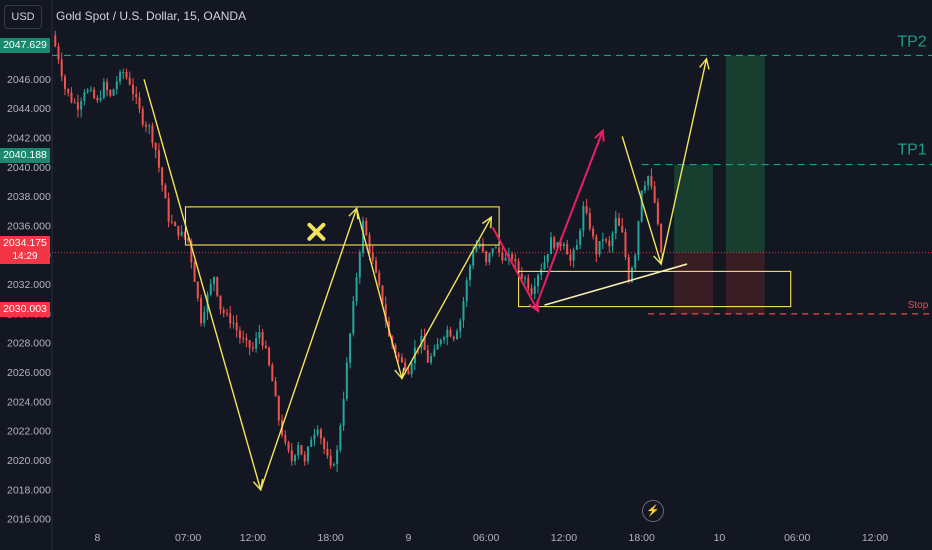 Image resolution: width=932 pixels, height=550 pixels. I want to click on y-tick-label: 2018.000, so click(29, 490).